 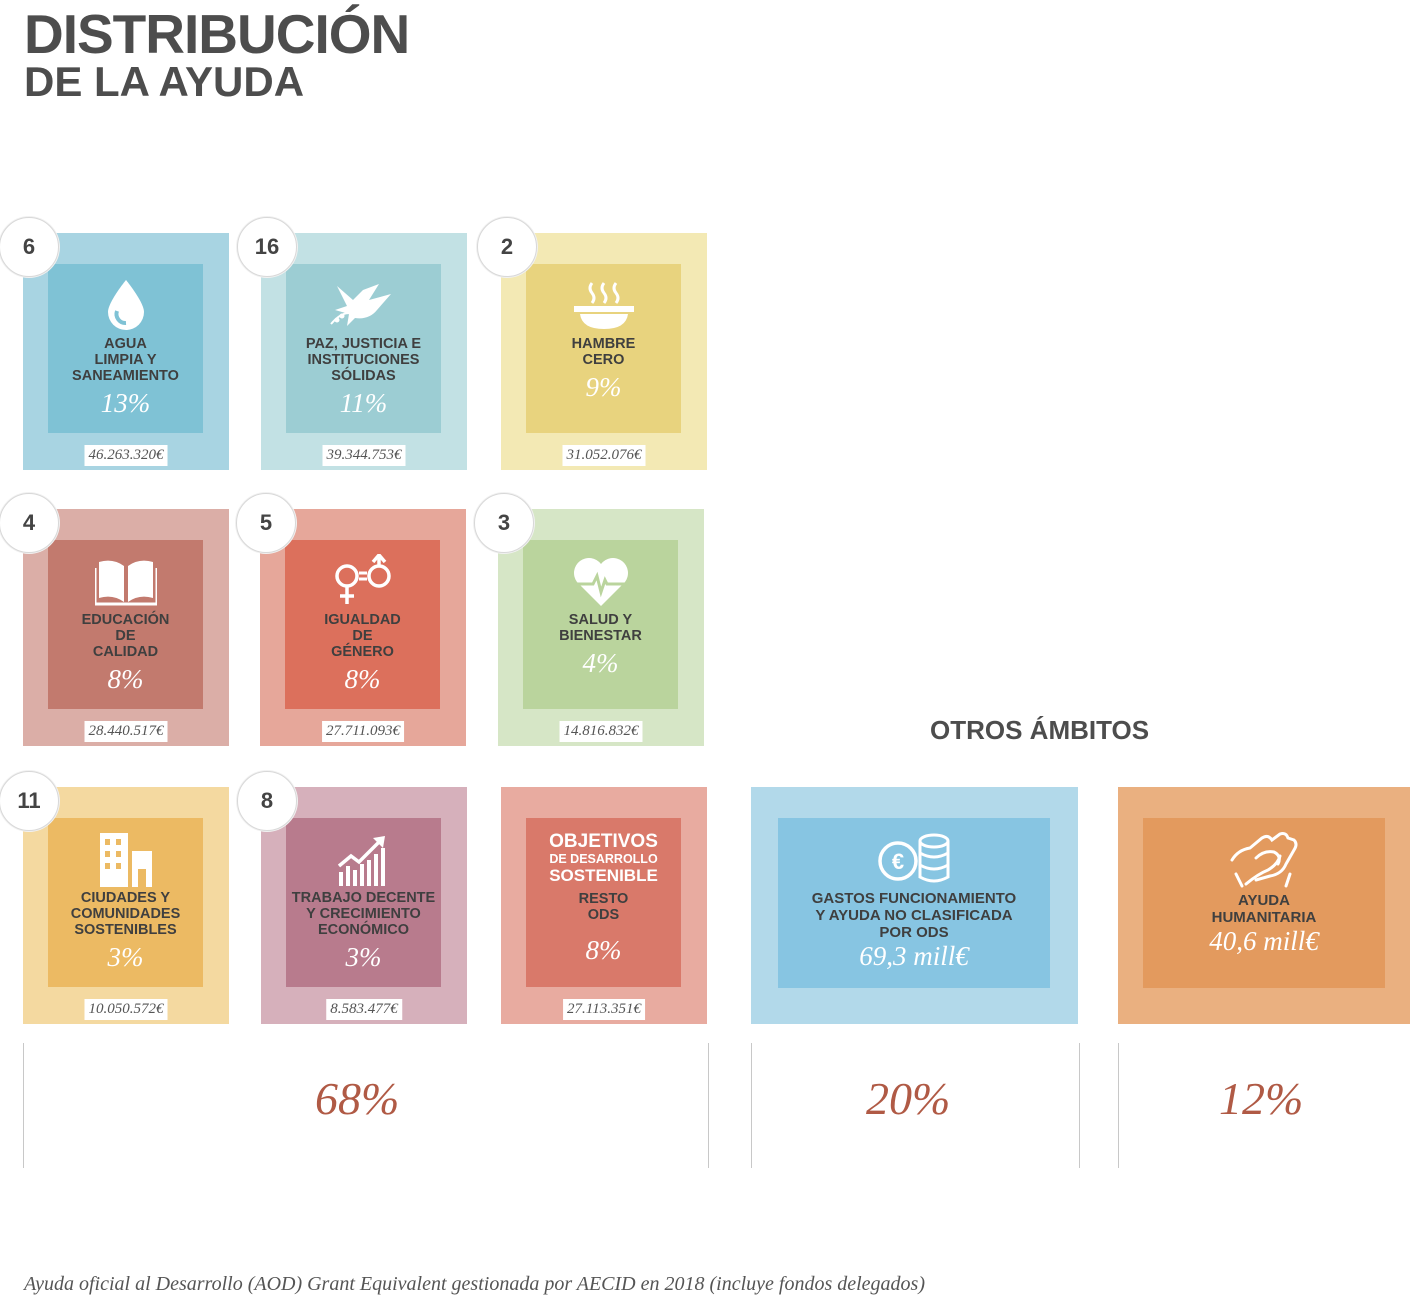 I want to click on growth-chart-icon, so click(x=364, y=859).